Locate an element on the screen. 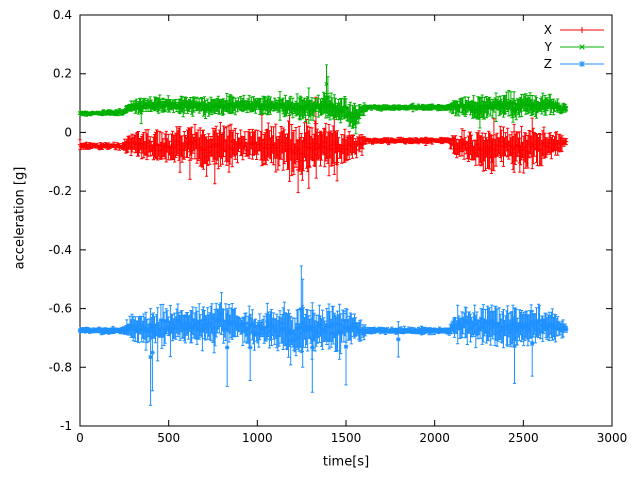 Image resolution: width=640 pixels, height=480 pixels. series-y is located at coordinates (323, 99).